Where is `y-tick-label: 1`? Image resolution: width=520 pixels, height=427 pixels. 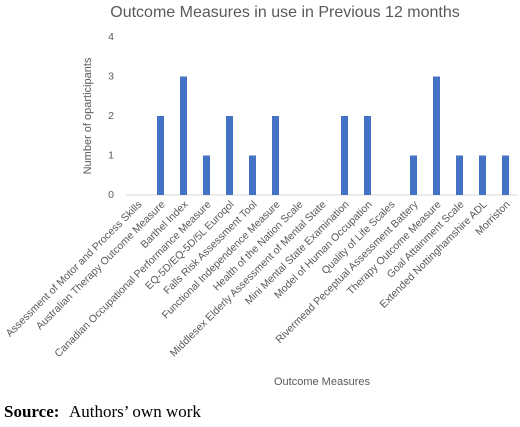
y-tick-label: 1 is located at coordinates (111, 155).